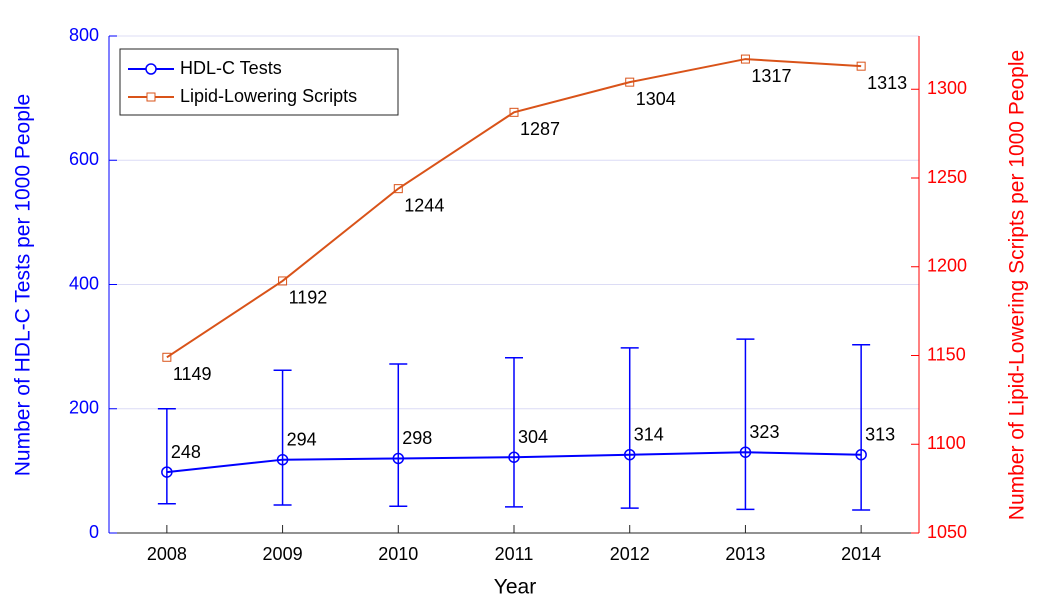  Describe the element at coordinates (745, 554) in the screenshot. I see `x-tick-label: 2013` at that location.